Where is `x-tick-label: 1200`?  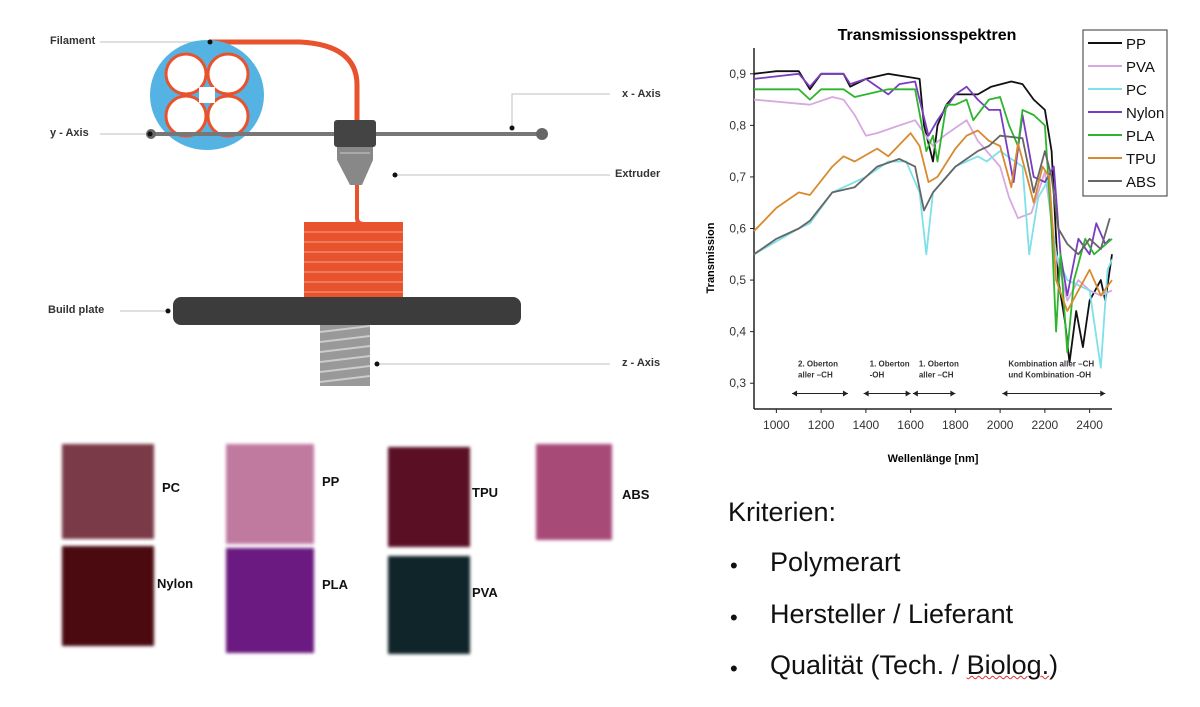 x-tick-label: 1200 is located at coordinates (821, 425).